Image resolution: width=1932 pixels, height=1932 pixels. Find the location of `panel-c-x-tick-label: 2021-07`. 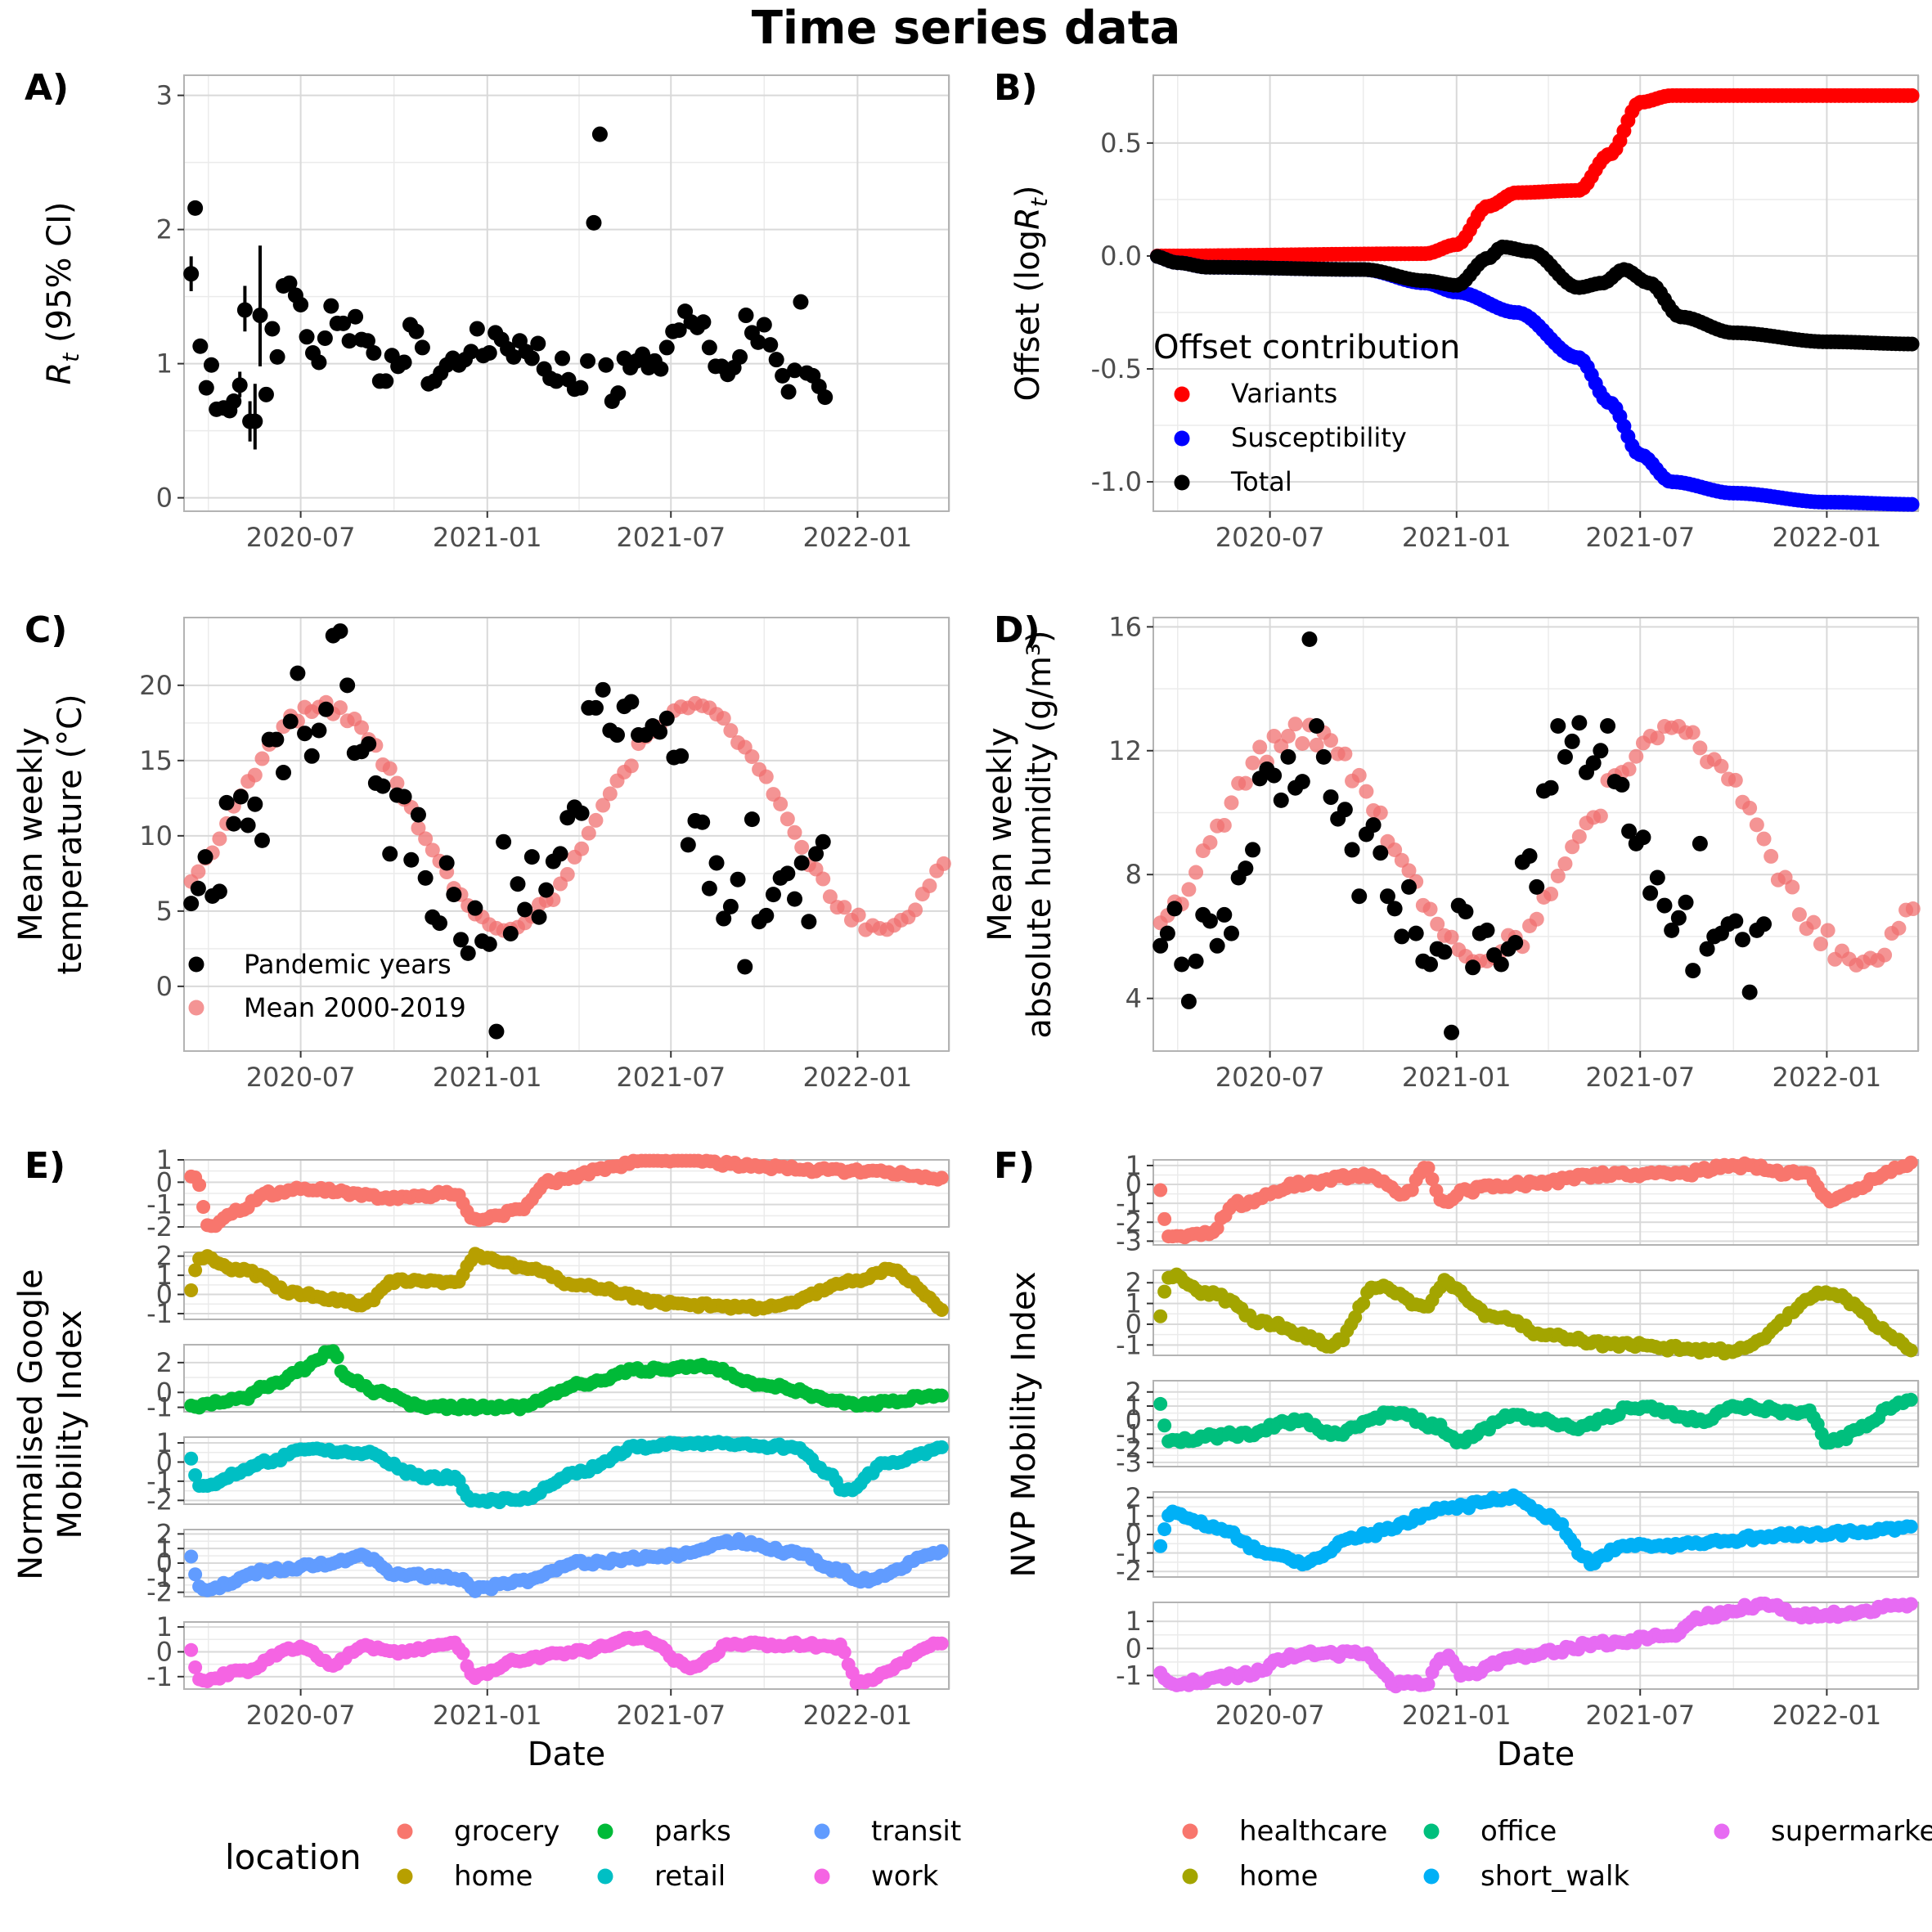

panel-c-x-tick-label: 2021-07 is located at coordinates (671, 1078).